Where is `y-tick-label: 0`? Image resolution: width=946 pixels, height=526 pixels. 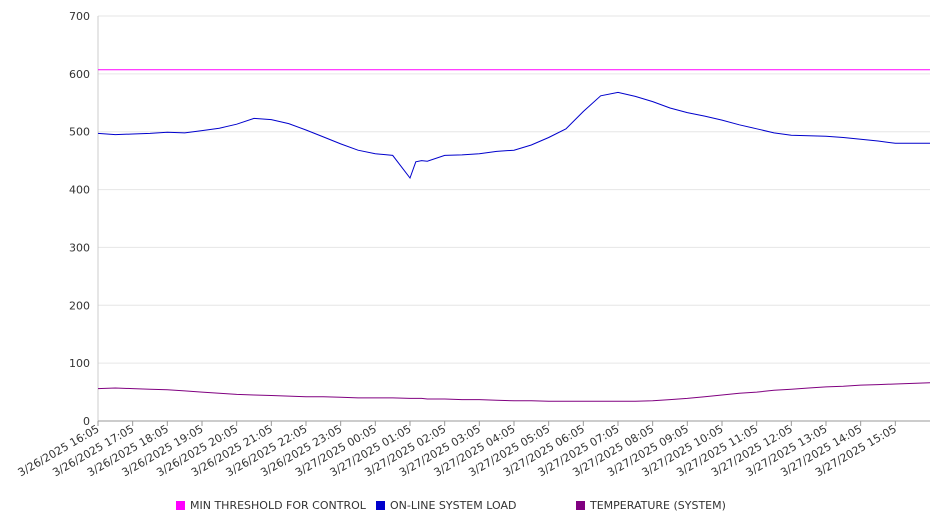
y-tick-label: 0 is located at coordinates (86, 421).